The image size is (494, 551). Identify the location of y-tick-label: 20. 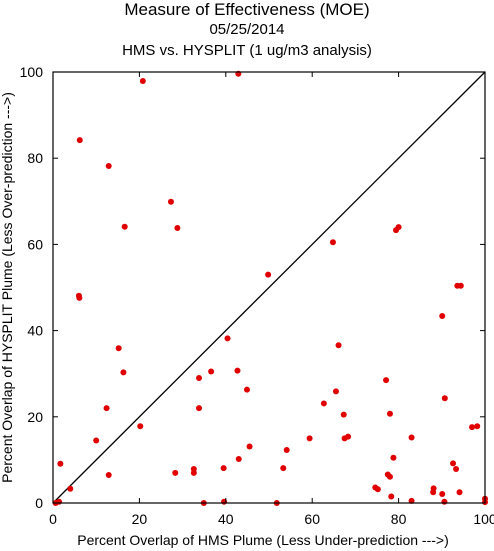
(35, 417).